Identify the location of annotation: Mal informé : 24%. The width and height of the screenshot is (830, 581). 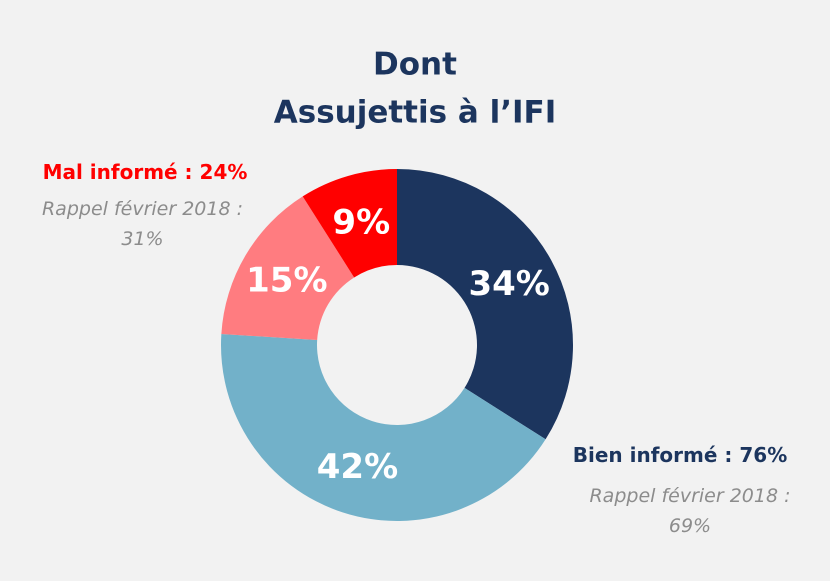
(145, 172).